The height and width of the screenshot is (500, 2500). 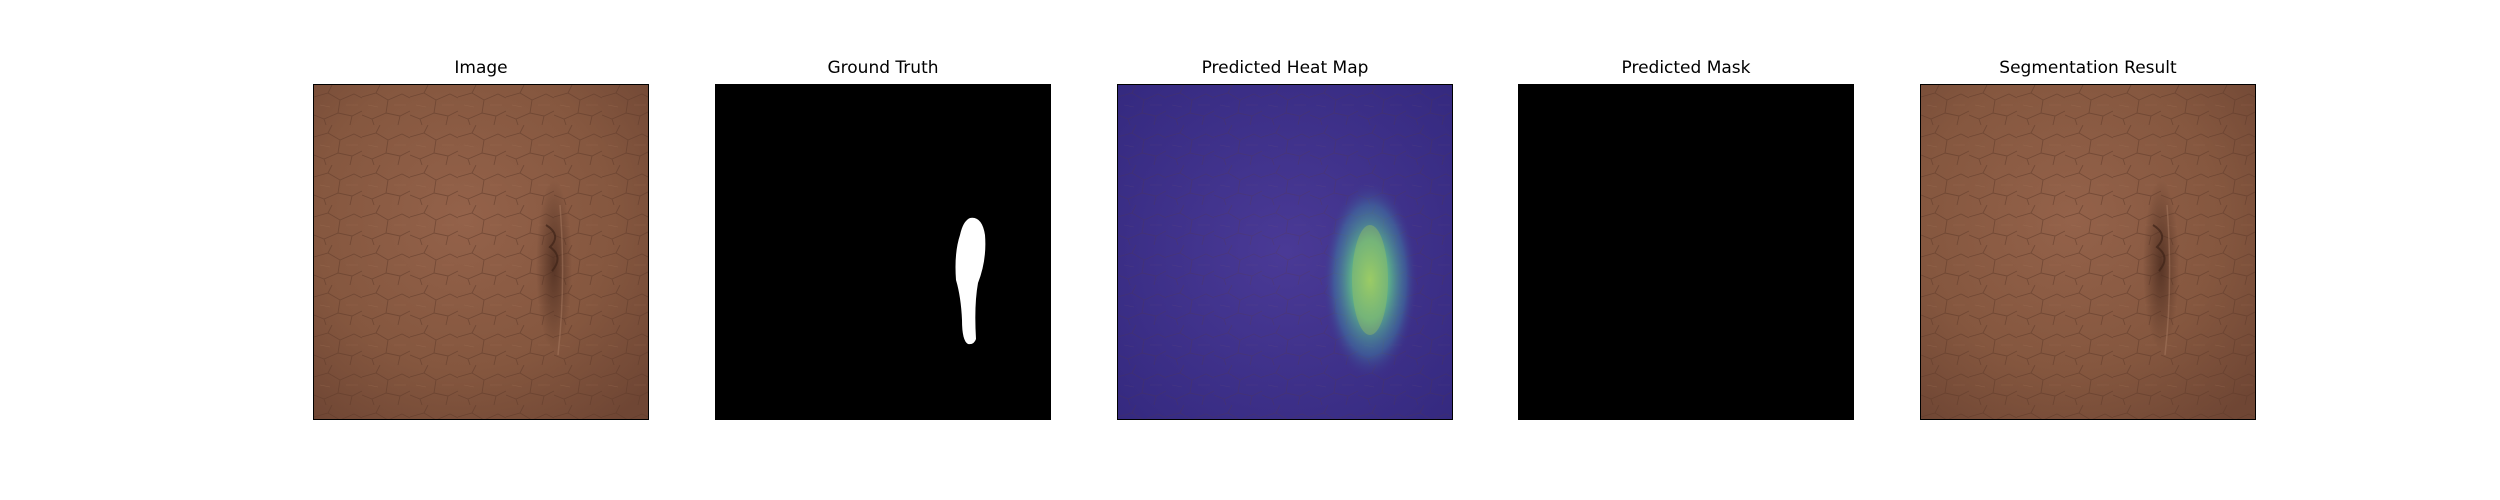 I want to click on panel-title: Image, so click(x=481, y=68).